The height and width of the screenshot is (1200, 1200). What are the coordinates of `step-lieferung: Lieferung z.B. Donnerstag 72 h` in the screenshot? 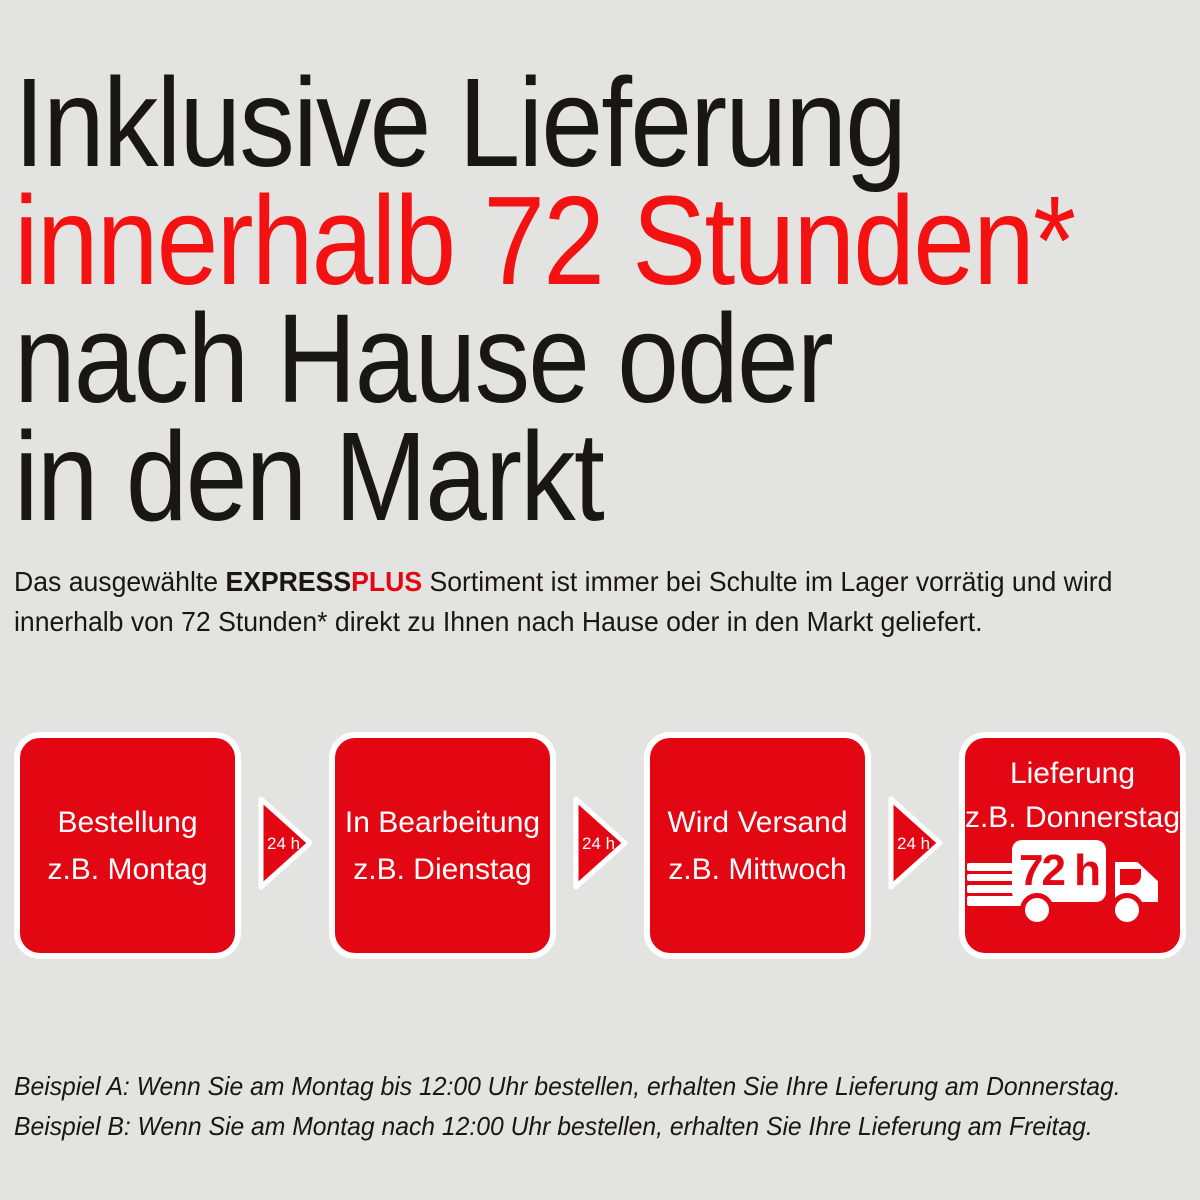 It's located at (1072, 845).